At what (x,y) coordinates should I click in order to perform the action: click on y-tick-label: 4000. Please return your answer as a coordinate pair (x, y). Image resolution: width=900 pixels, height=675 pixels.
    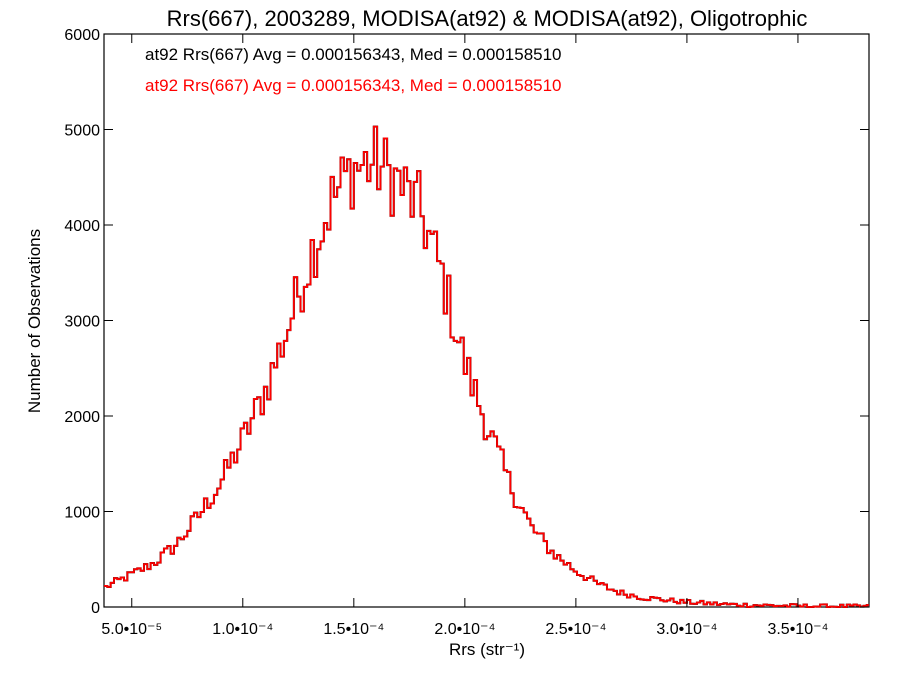
    Looking at the image, I should click on (82, 226).